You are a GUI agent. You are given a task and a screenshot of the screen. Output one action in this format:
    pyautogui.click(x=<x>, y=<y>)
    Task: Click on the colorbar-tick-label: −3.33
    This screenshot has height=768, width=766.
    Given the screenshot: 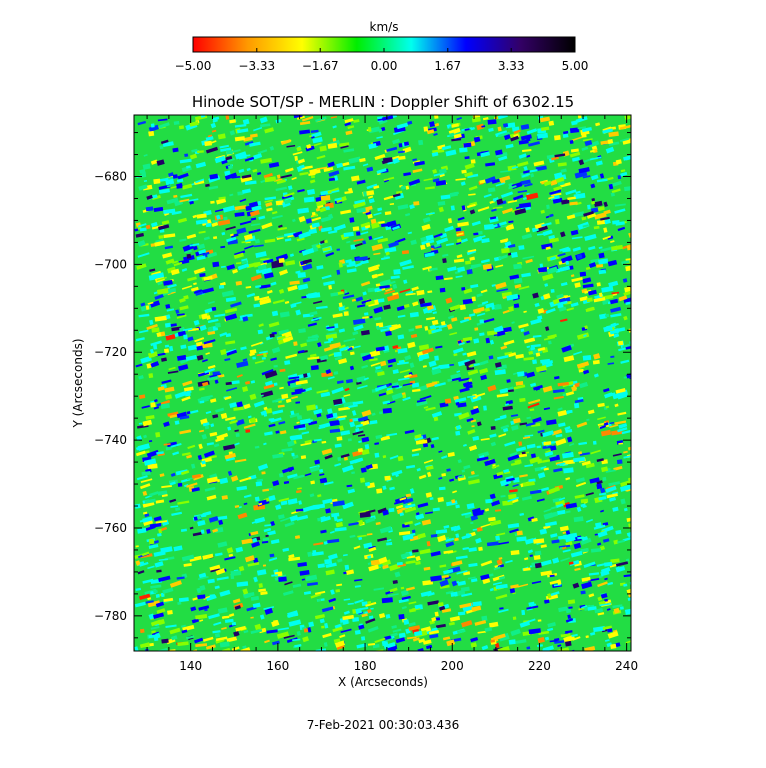 What is the action you would take?
    pyautogui.click(x=256, y=66)
    